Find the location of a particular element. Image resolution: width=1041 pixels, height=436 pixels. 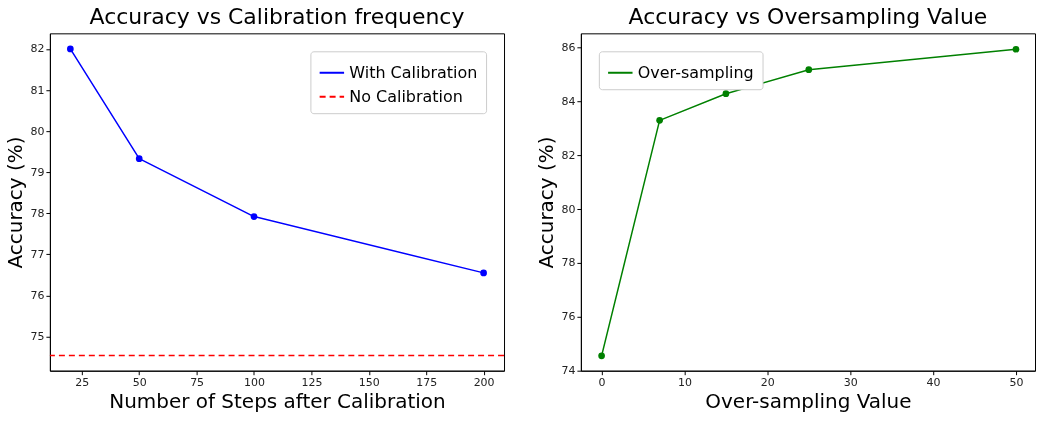

legend-label: Over-sampling is located at coordinates (695, 72).